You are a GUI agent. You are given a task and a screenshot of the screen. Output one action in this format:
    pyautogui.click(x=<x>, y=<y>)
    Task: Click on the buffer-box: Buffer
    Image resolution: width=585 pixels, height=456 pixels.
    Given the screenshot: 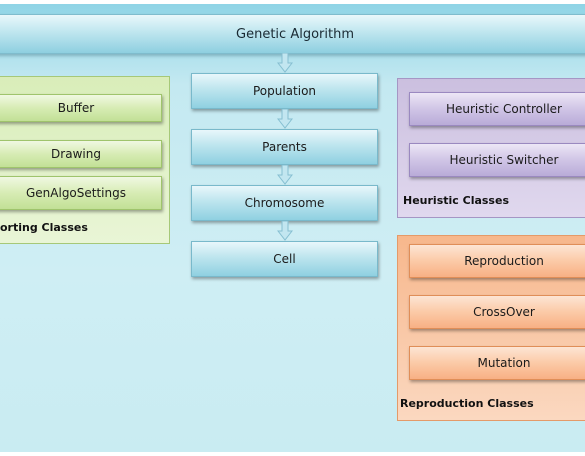 What is the action you would take?
    pyautogui.click(x=81, y=108)
    